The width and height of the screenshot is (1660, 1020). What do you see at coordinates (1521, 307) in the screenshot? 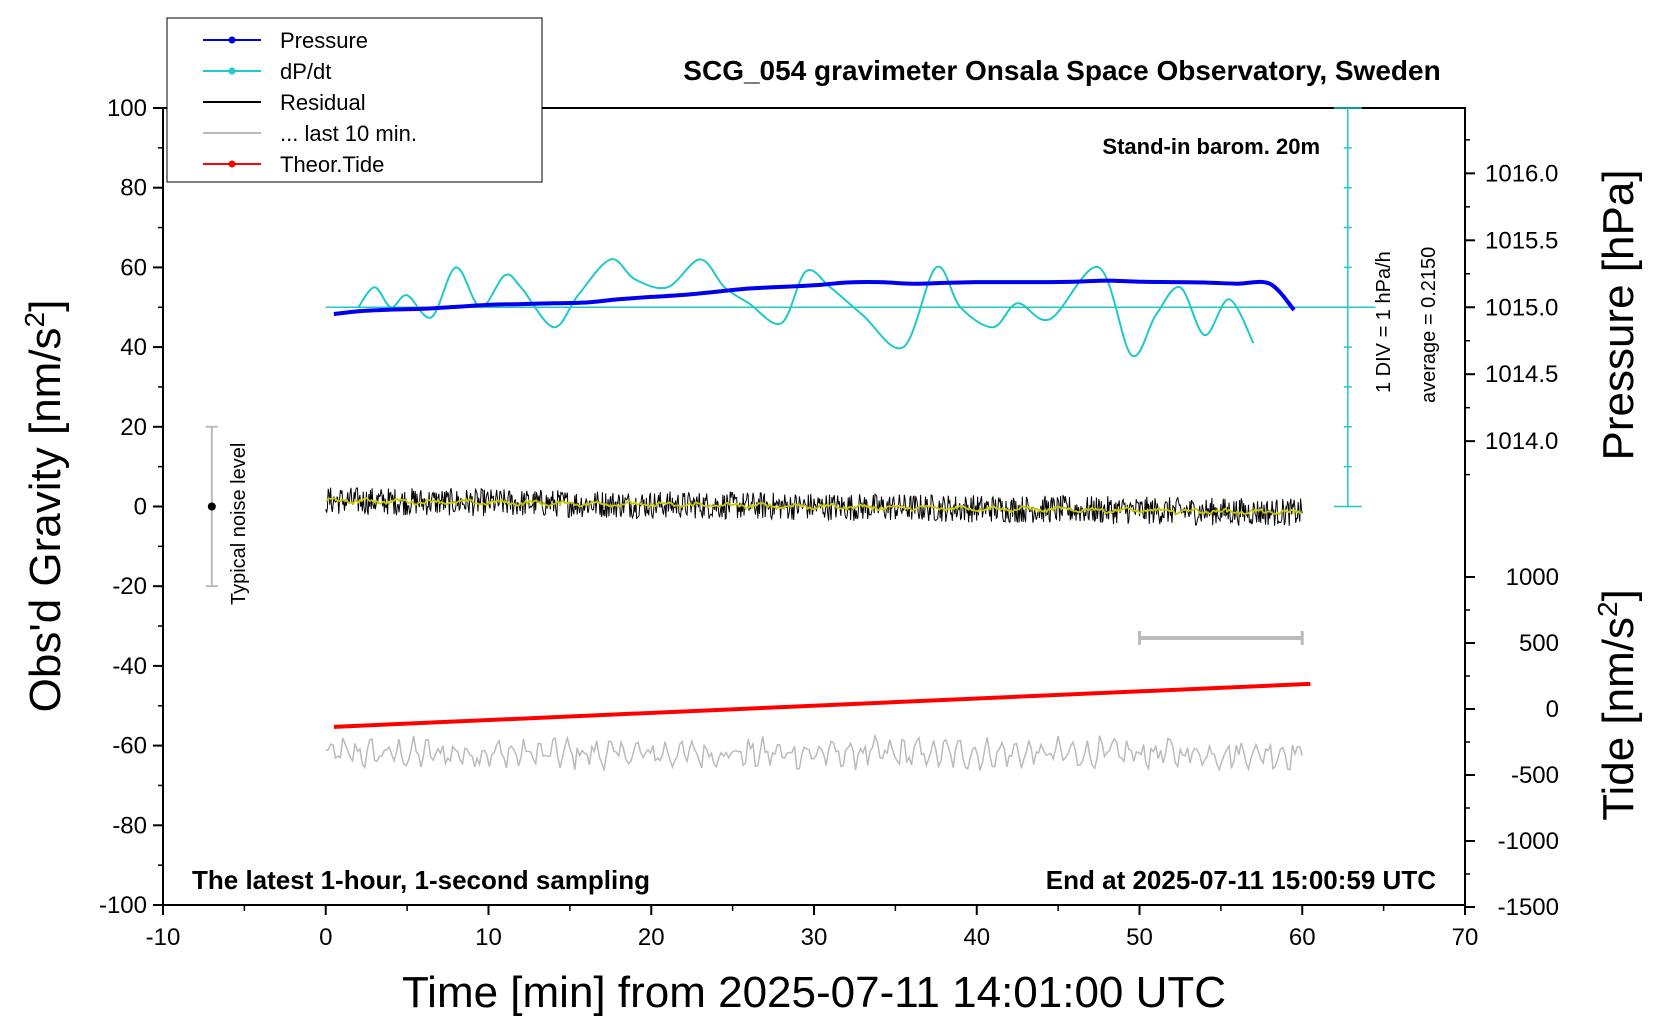
I see `pressure-tick-label: 1015.0` at bounding box center [1521, 307].